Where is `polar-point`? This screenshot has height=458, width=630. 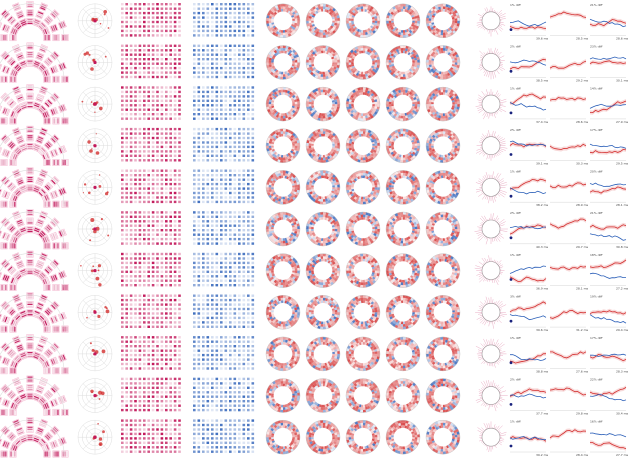
polar-point is located at coordinates (100, 23).